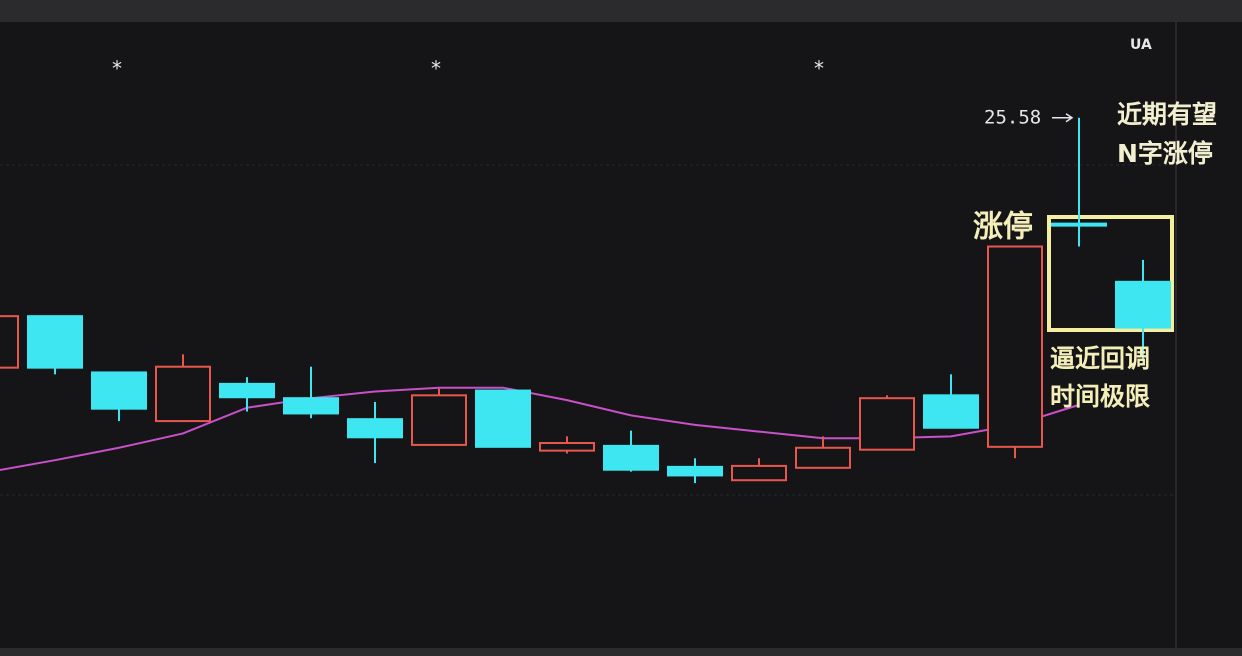 The image size is (1242, 656). What do you see at coordinates (1063, 118) in the screenshot?
I see `high-arrow` at bounding box center [1063, 118].